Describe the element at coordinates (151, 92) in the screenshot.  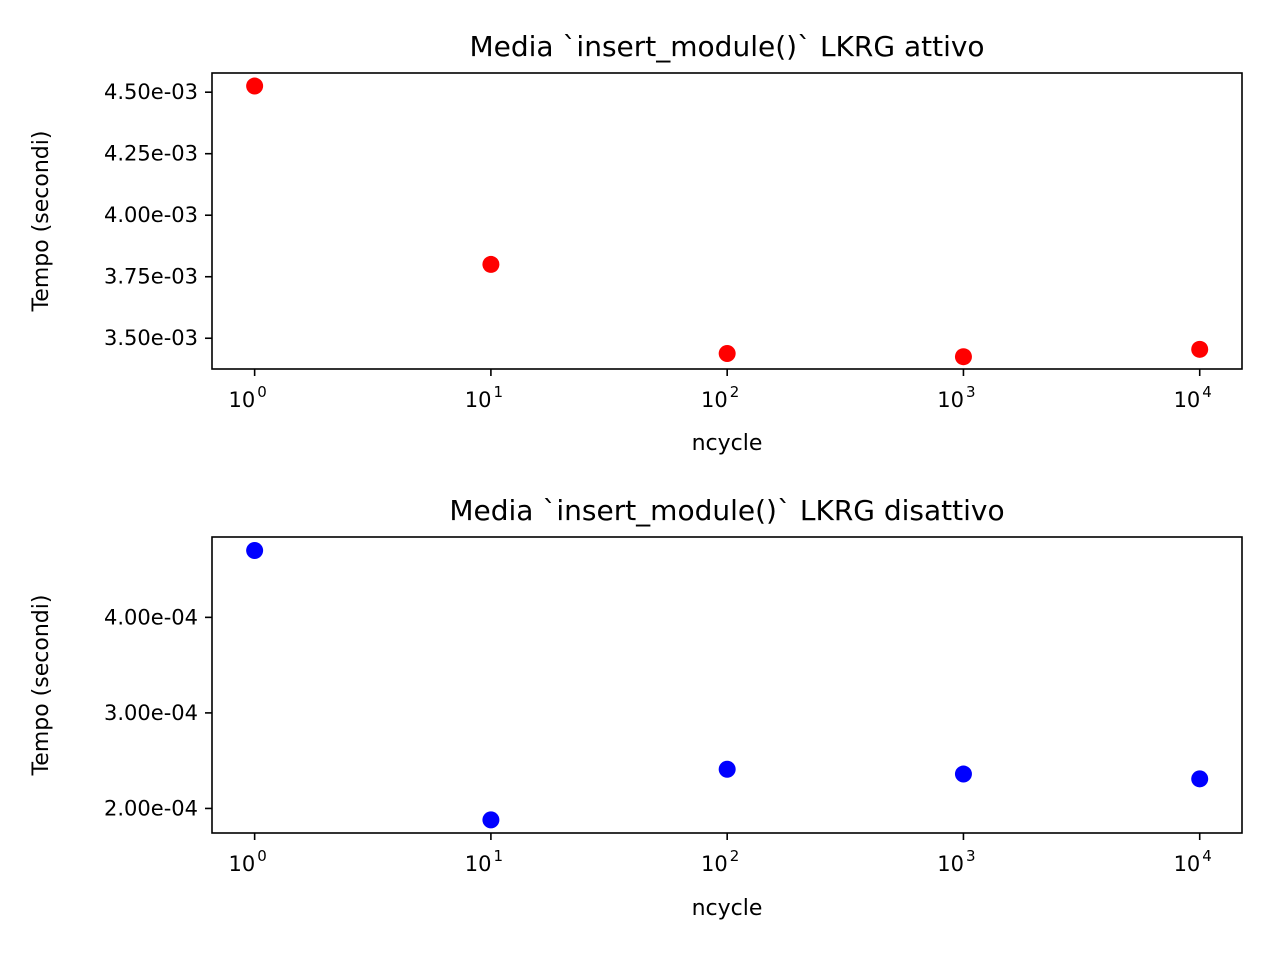
I see `y-tick-label: 4.50e-03` at that location.